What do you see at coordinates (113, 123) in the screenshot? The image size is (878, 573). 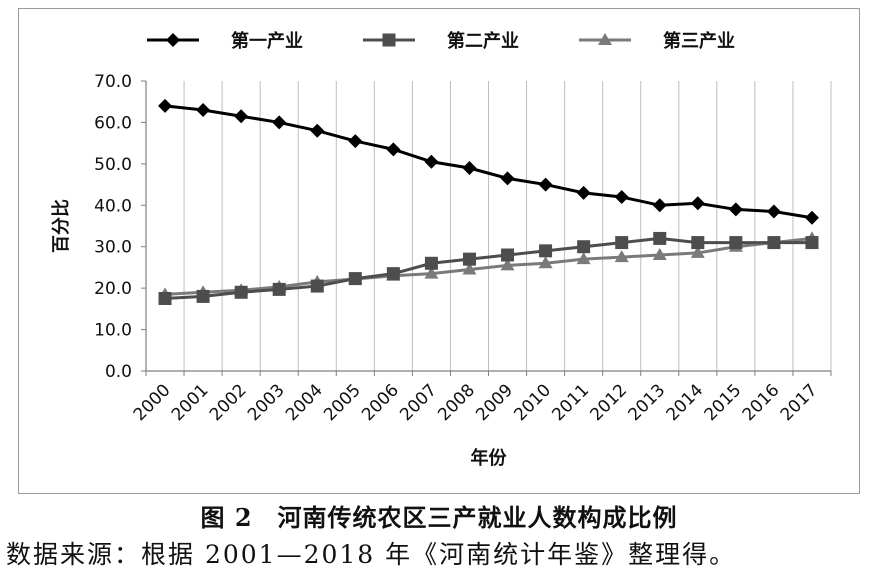 I see `y-tick-label: 60.0` at bounding box center [113, 123].